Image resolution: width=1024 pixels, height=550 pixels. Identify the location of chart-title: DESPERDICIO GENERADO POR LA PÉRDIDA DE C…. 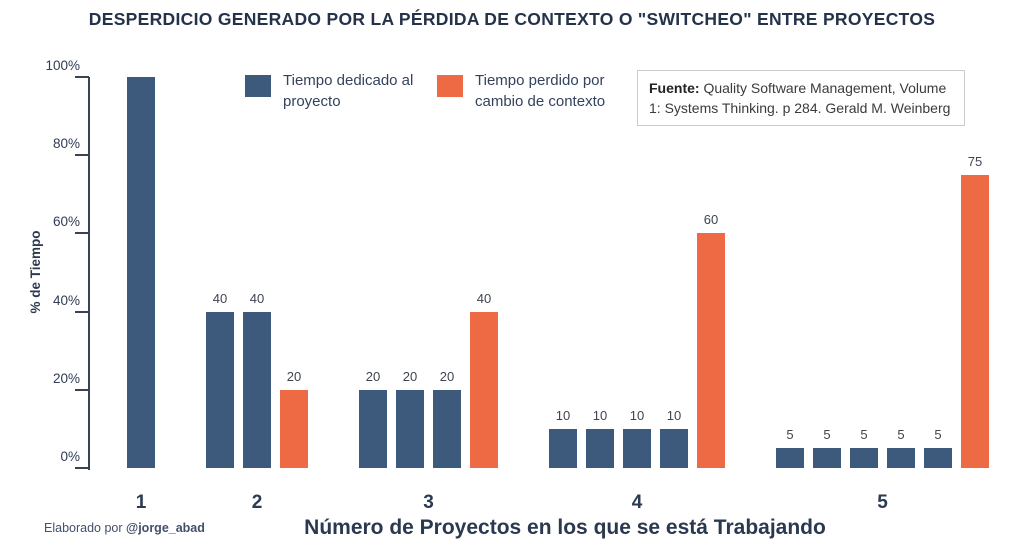
(512, 19).